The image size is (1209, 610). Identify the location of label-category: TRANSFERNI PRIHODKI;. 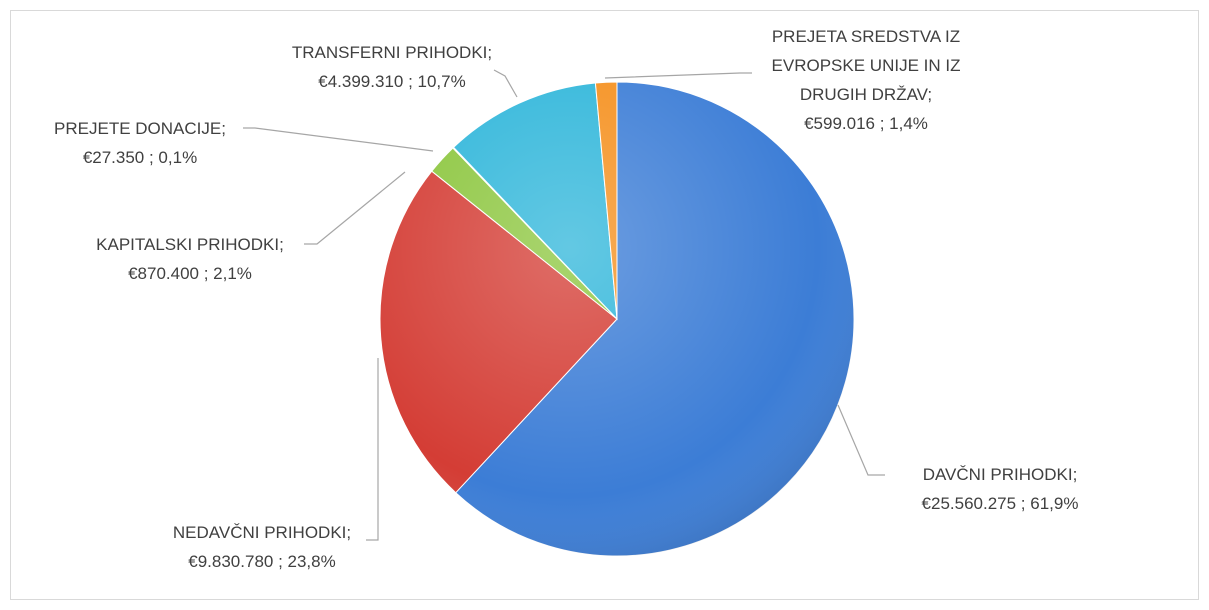
(392, 52).